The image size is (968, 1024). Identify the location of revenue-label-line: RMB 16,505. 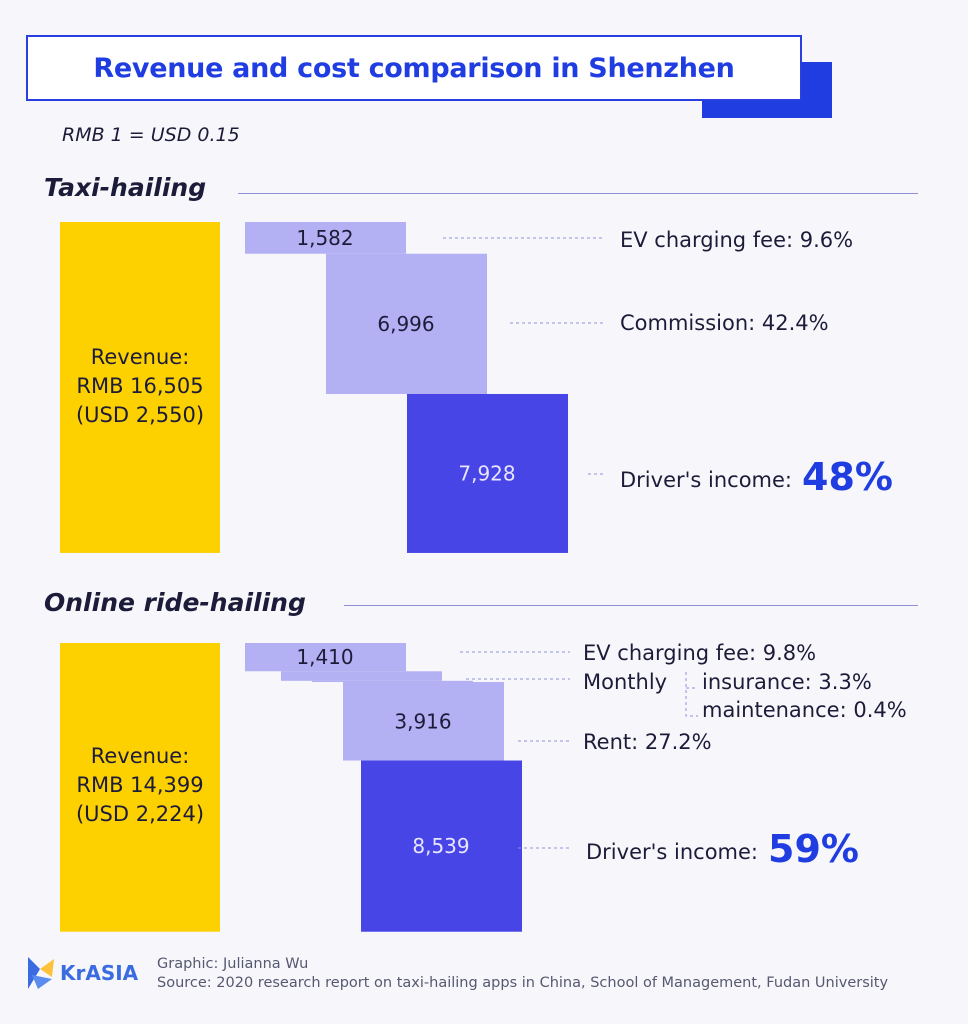
(140, 386).